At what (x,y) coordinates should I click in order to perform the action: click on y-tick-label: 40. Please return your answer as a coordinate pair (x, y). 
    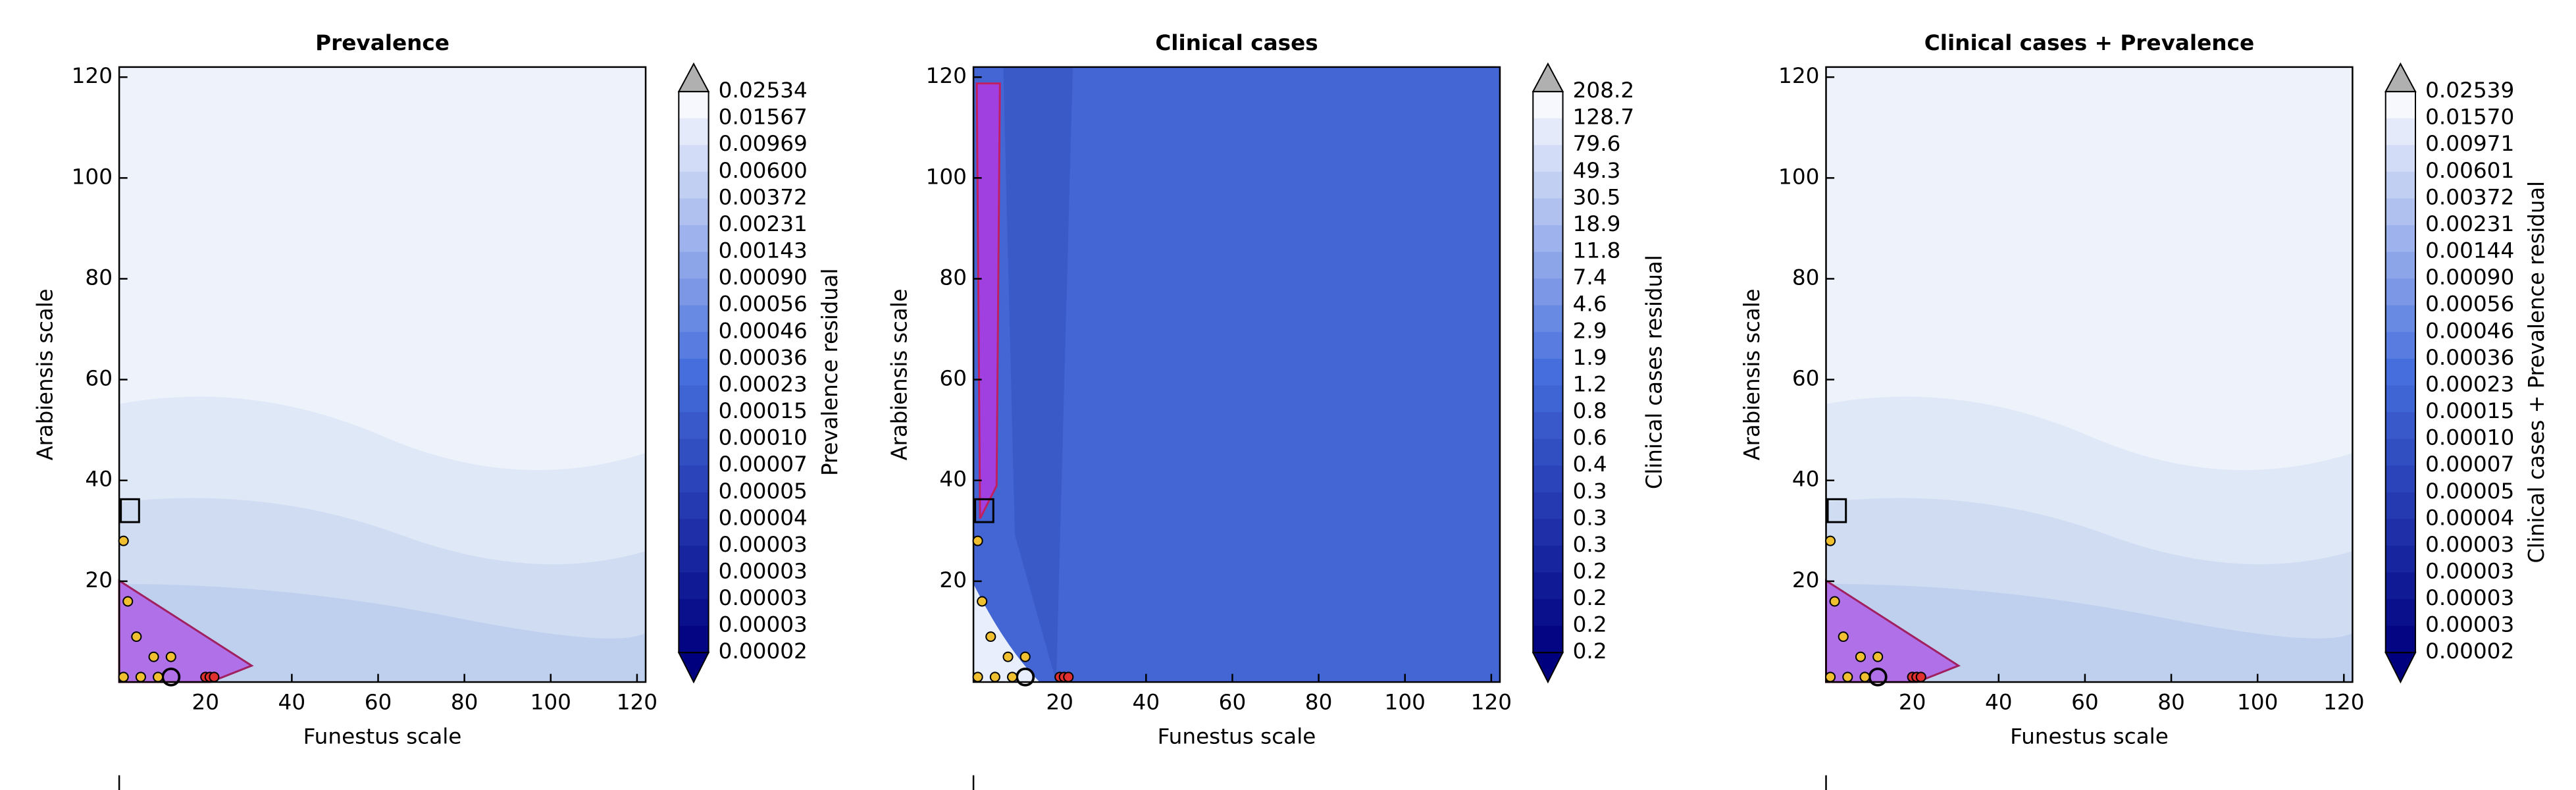
    Looking at the image, I should click on (1806, 479).